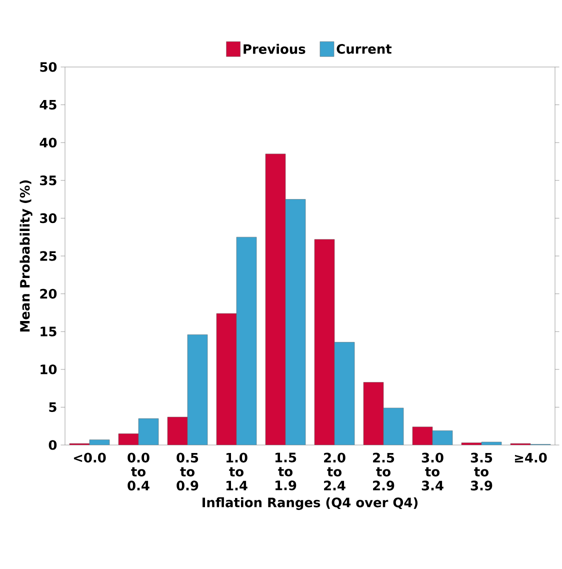 The width and height of the screenshot is (562, 569). I want to click on x-tick-label: 3.5 to 3.9, so click(481, 471).